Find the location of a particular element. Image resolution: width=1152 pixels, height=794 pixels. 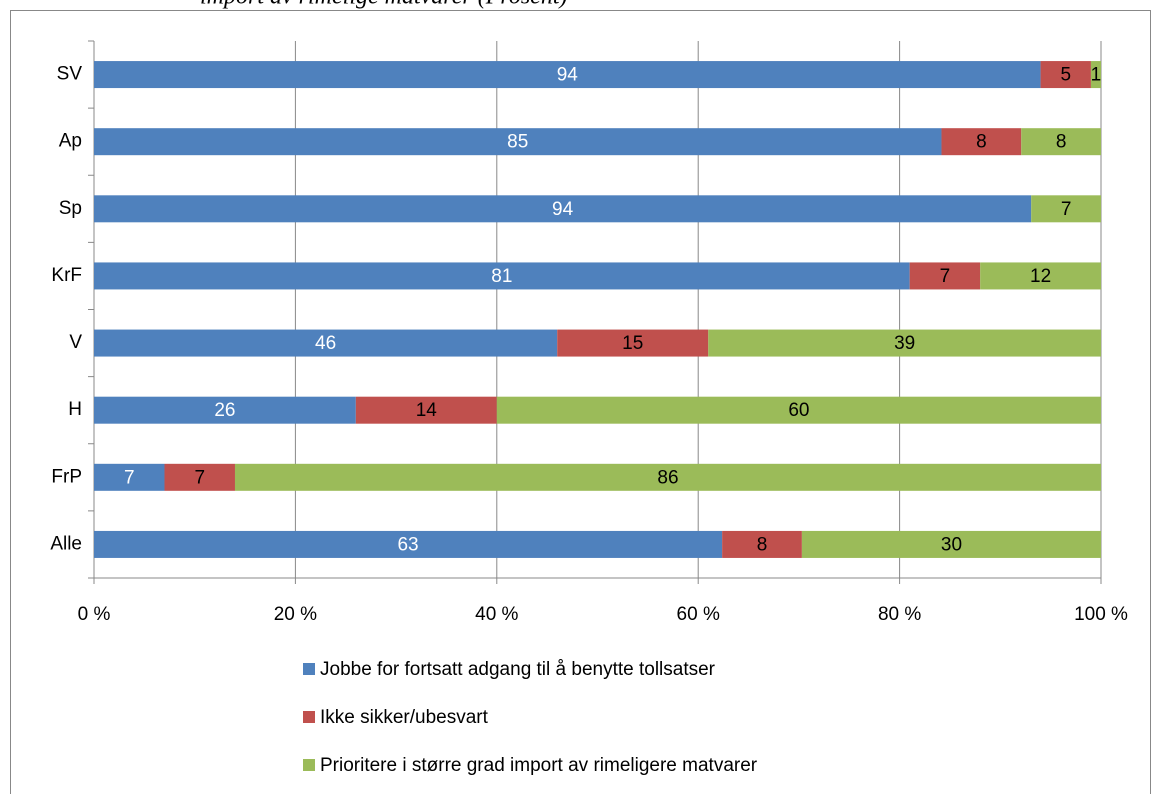

data-label: 14 is located at coordinates (427, 410).